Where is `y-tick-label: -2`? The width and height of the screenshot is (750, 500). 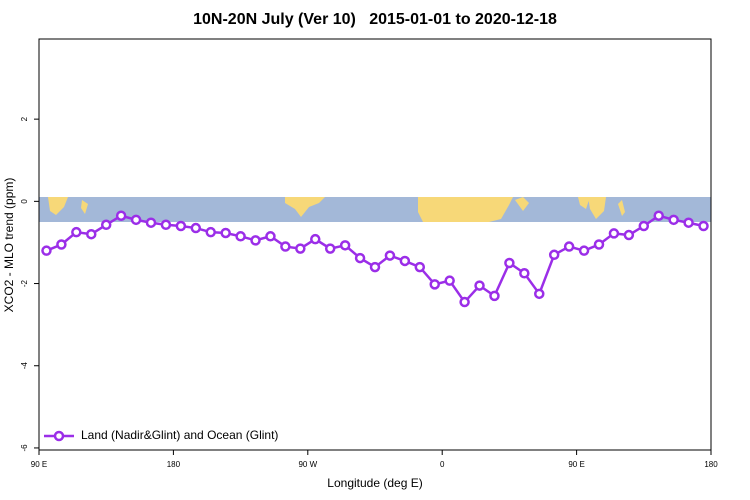 y-tick-label: -2 is located at coordinates (24, 283).